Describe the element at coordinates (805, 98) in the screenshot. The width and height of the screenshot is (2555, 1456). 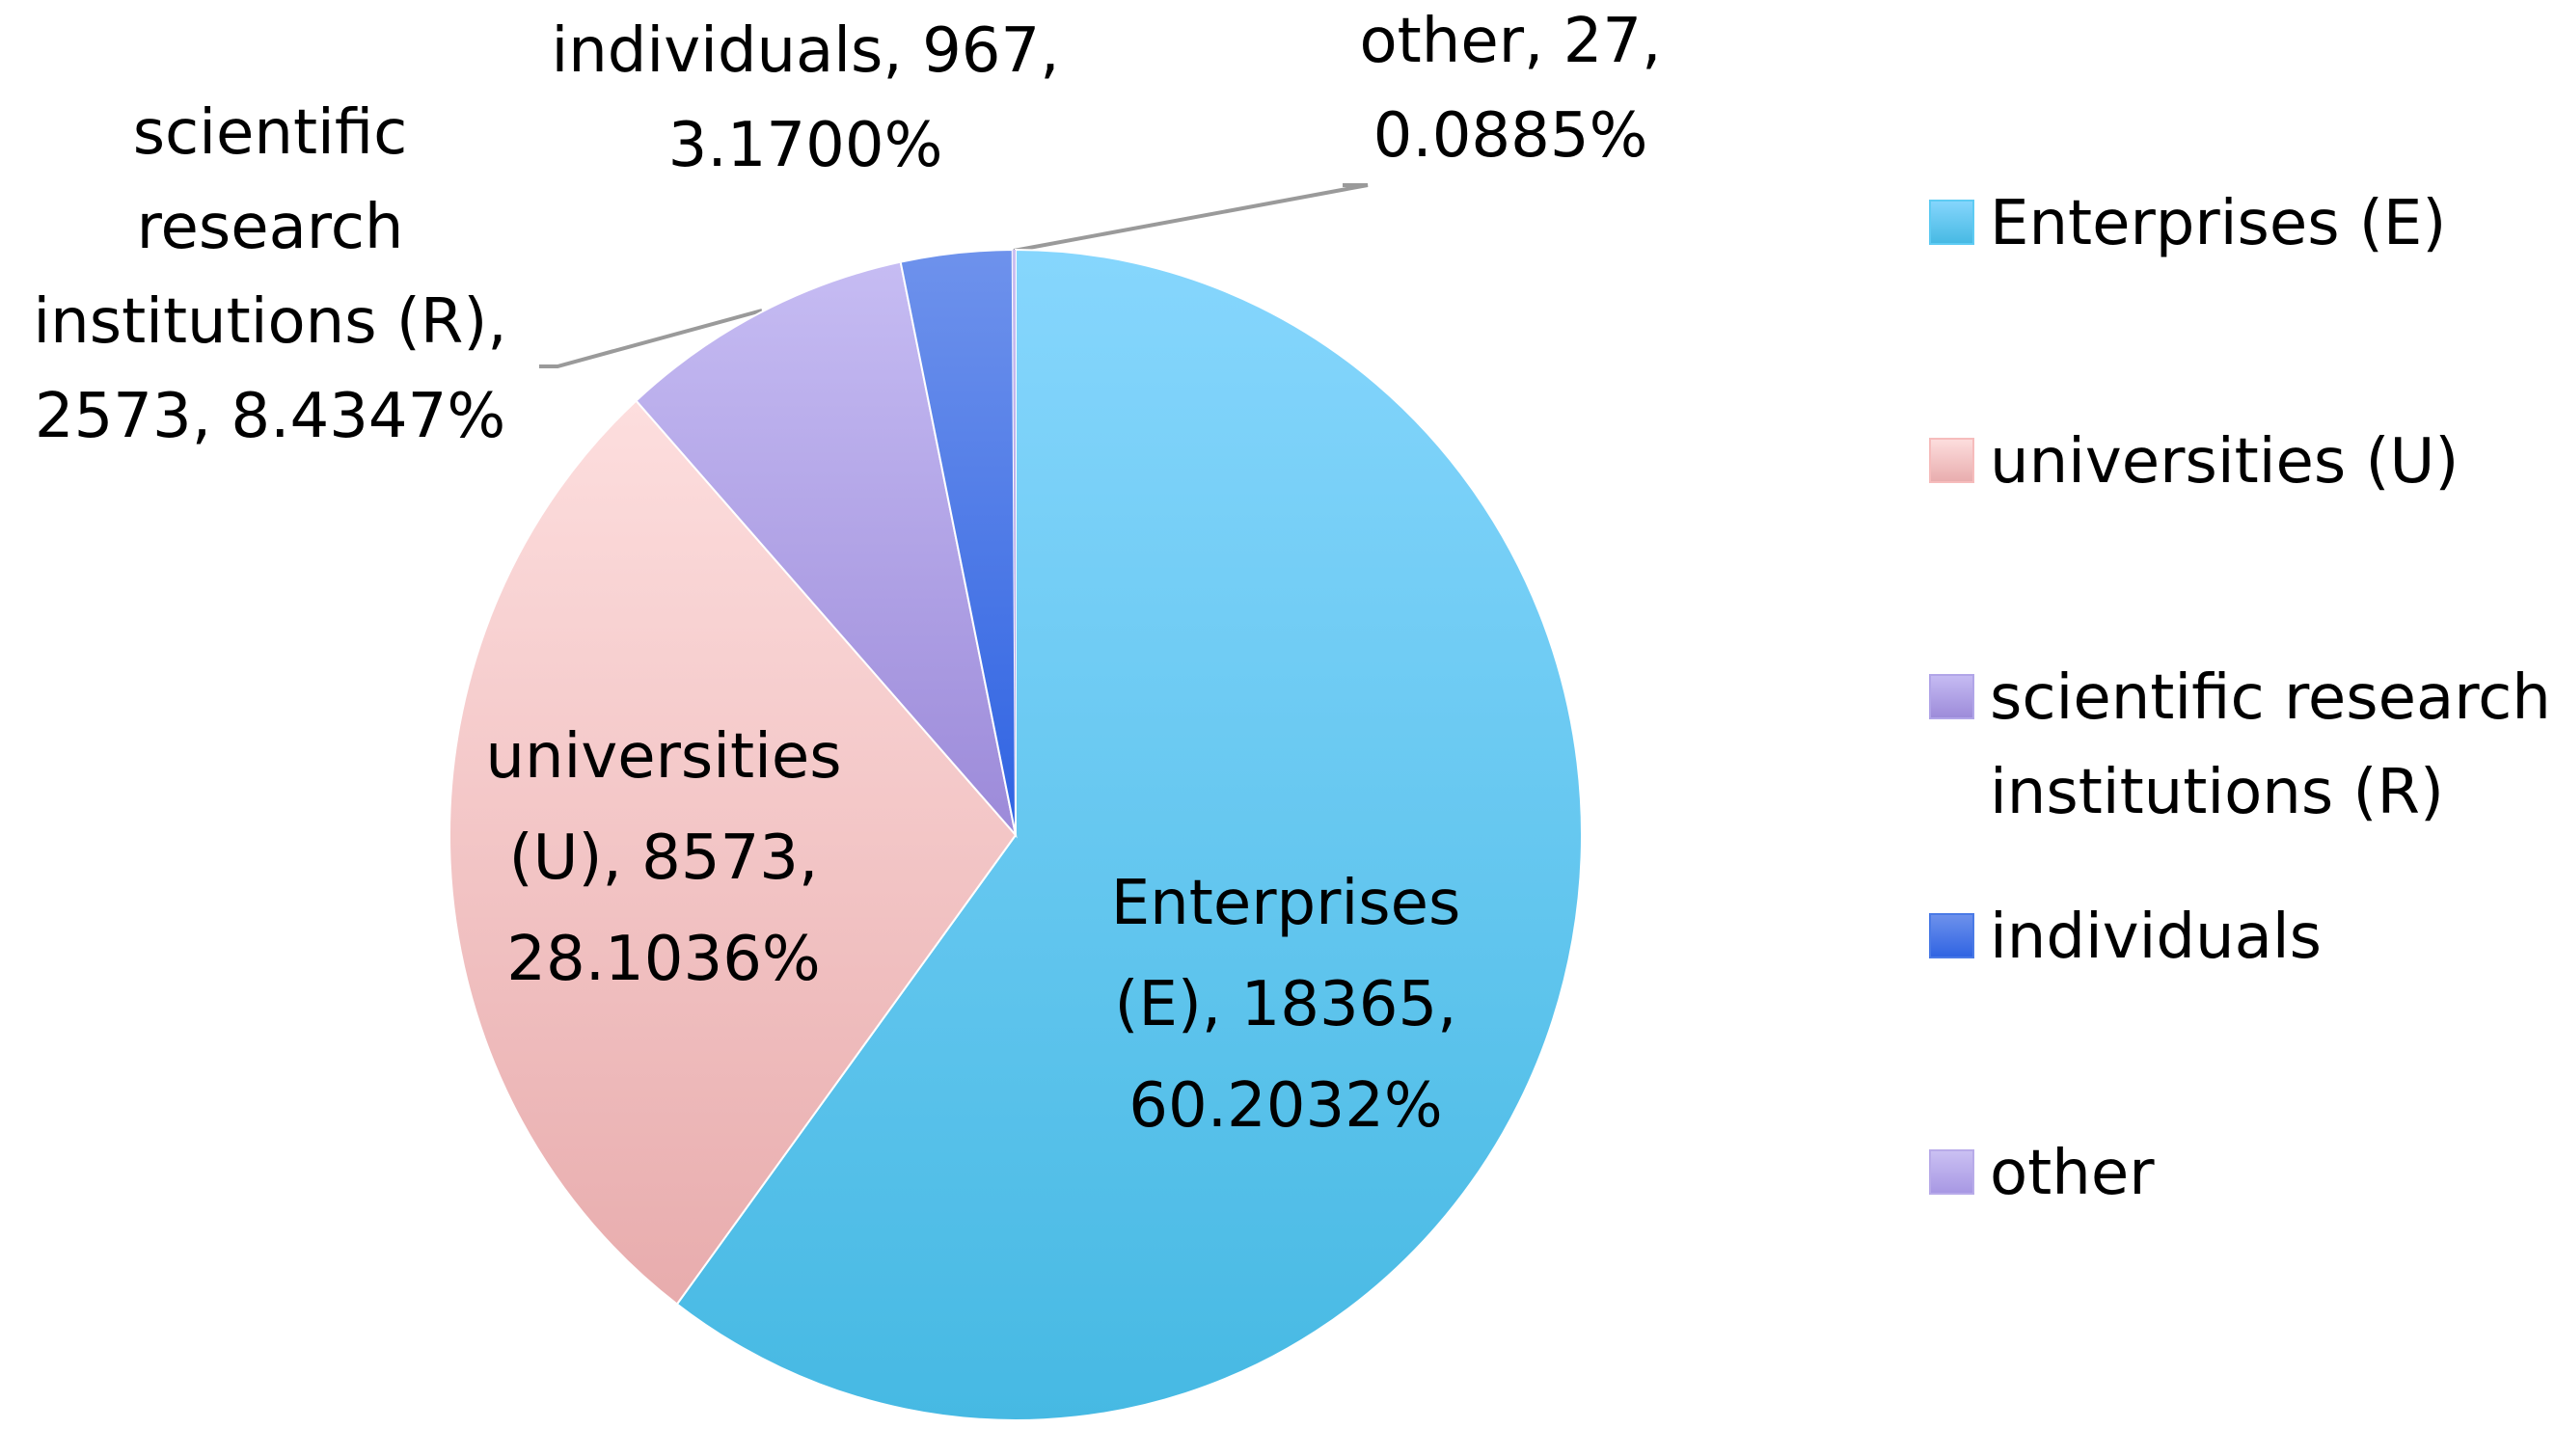
I see `slice-label-individuals: individuals, 967, 3.1700%` at that location.